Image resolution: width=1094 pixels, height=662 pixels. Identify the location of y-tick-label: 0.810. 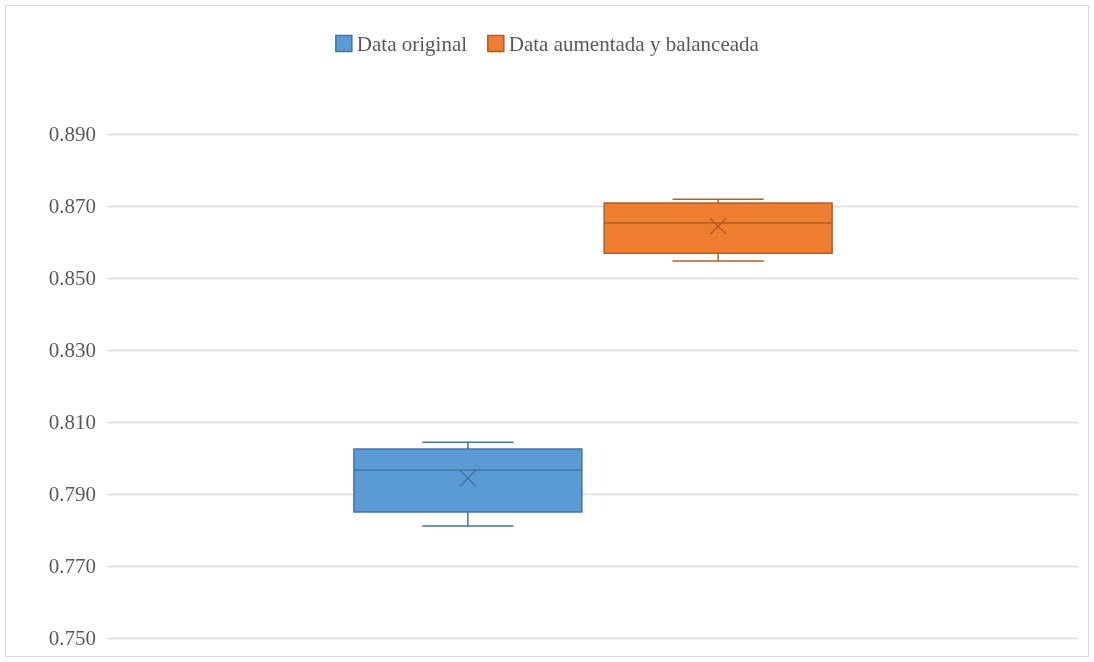
(72, 422).